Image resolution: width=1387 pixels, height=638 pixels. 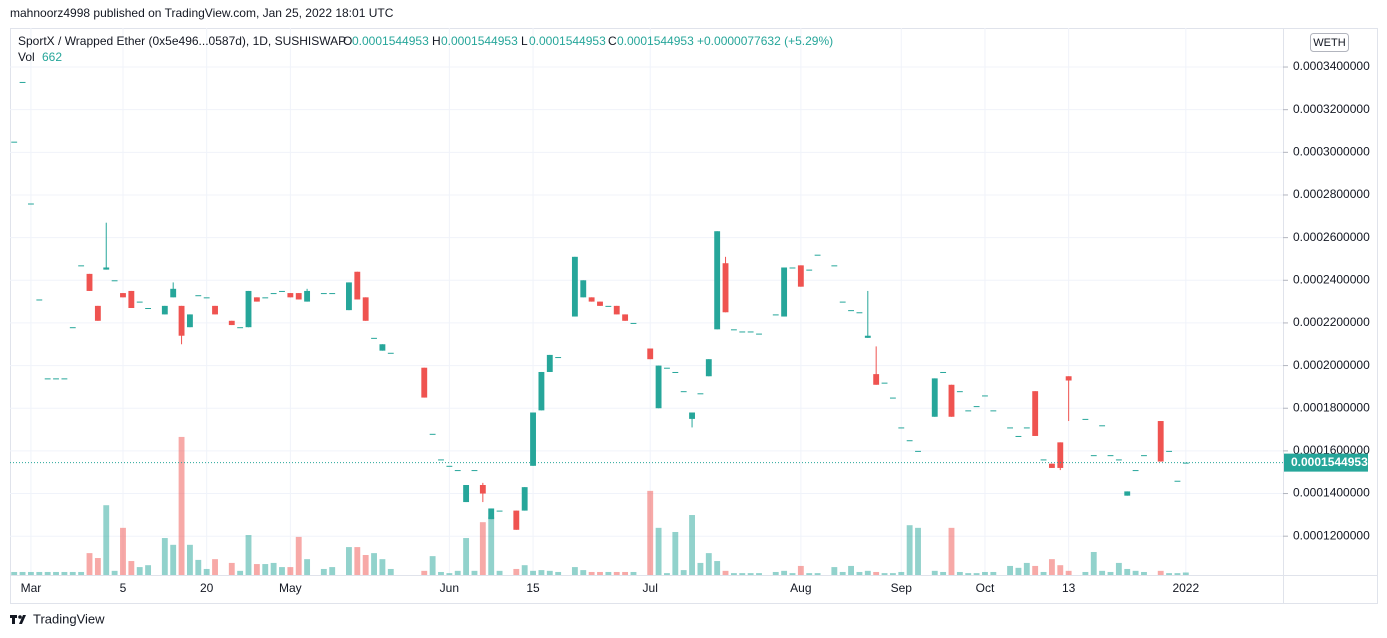 I want to click on volume-label: Vol, so click(x=26, y=57).